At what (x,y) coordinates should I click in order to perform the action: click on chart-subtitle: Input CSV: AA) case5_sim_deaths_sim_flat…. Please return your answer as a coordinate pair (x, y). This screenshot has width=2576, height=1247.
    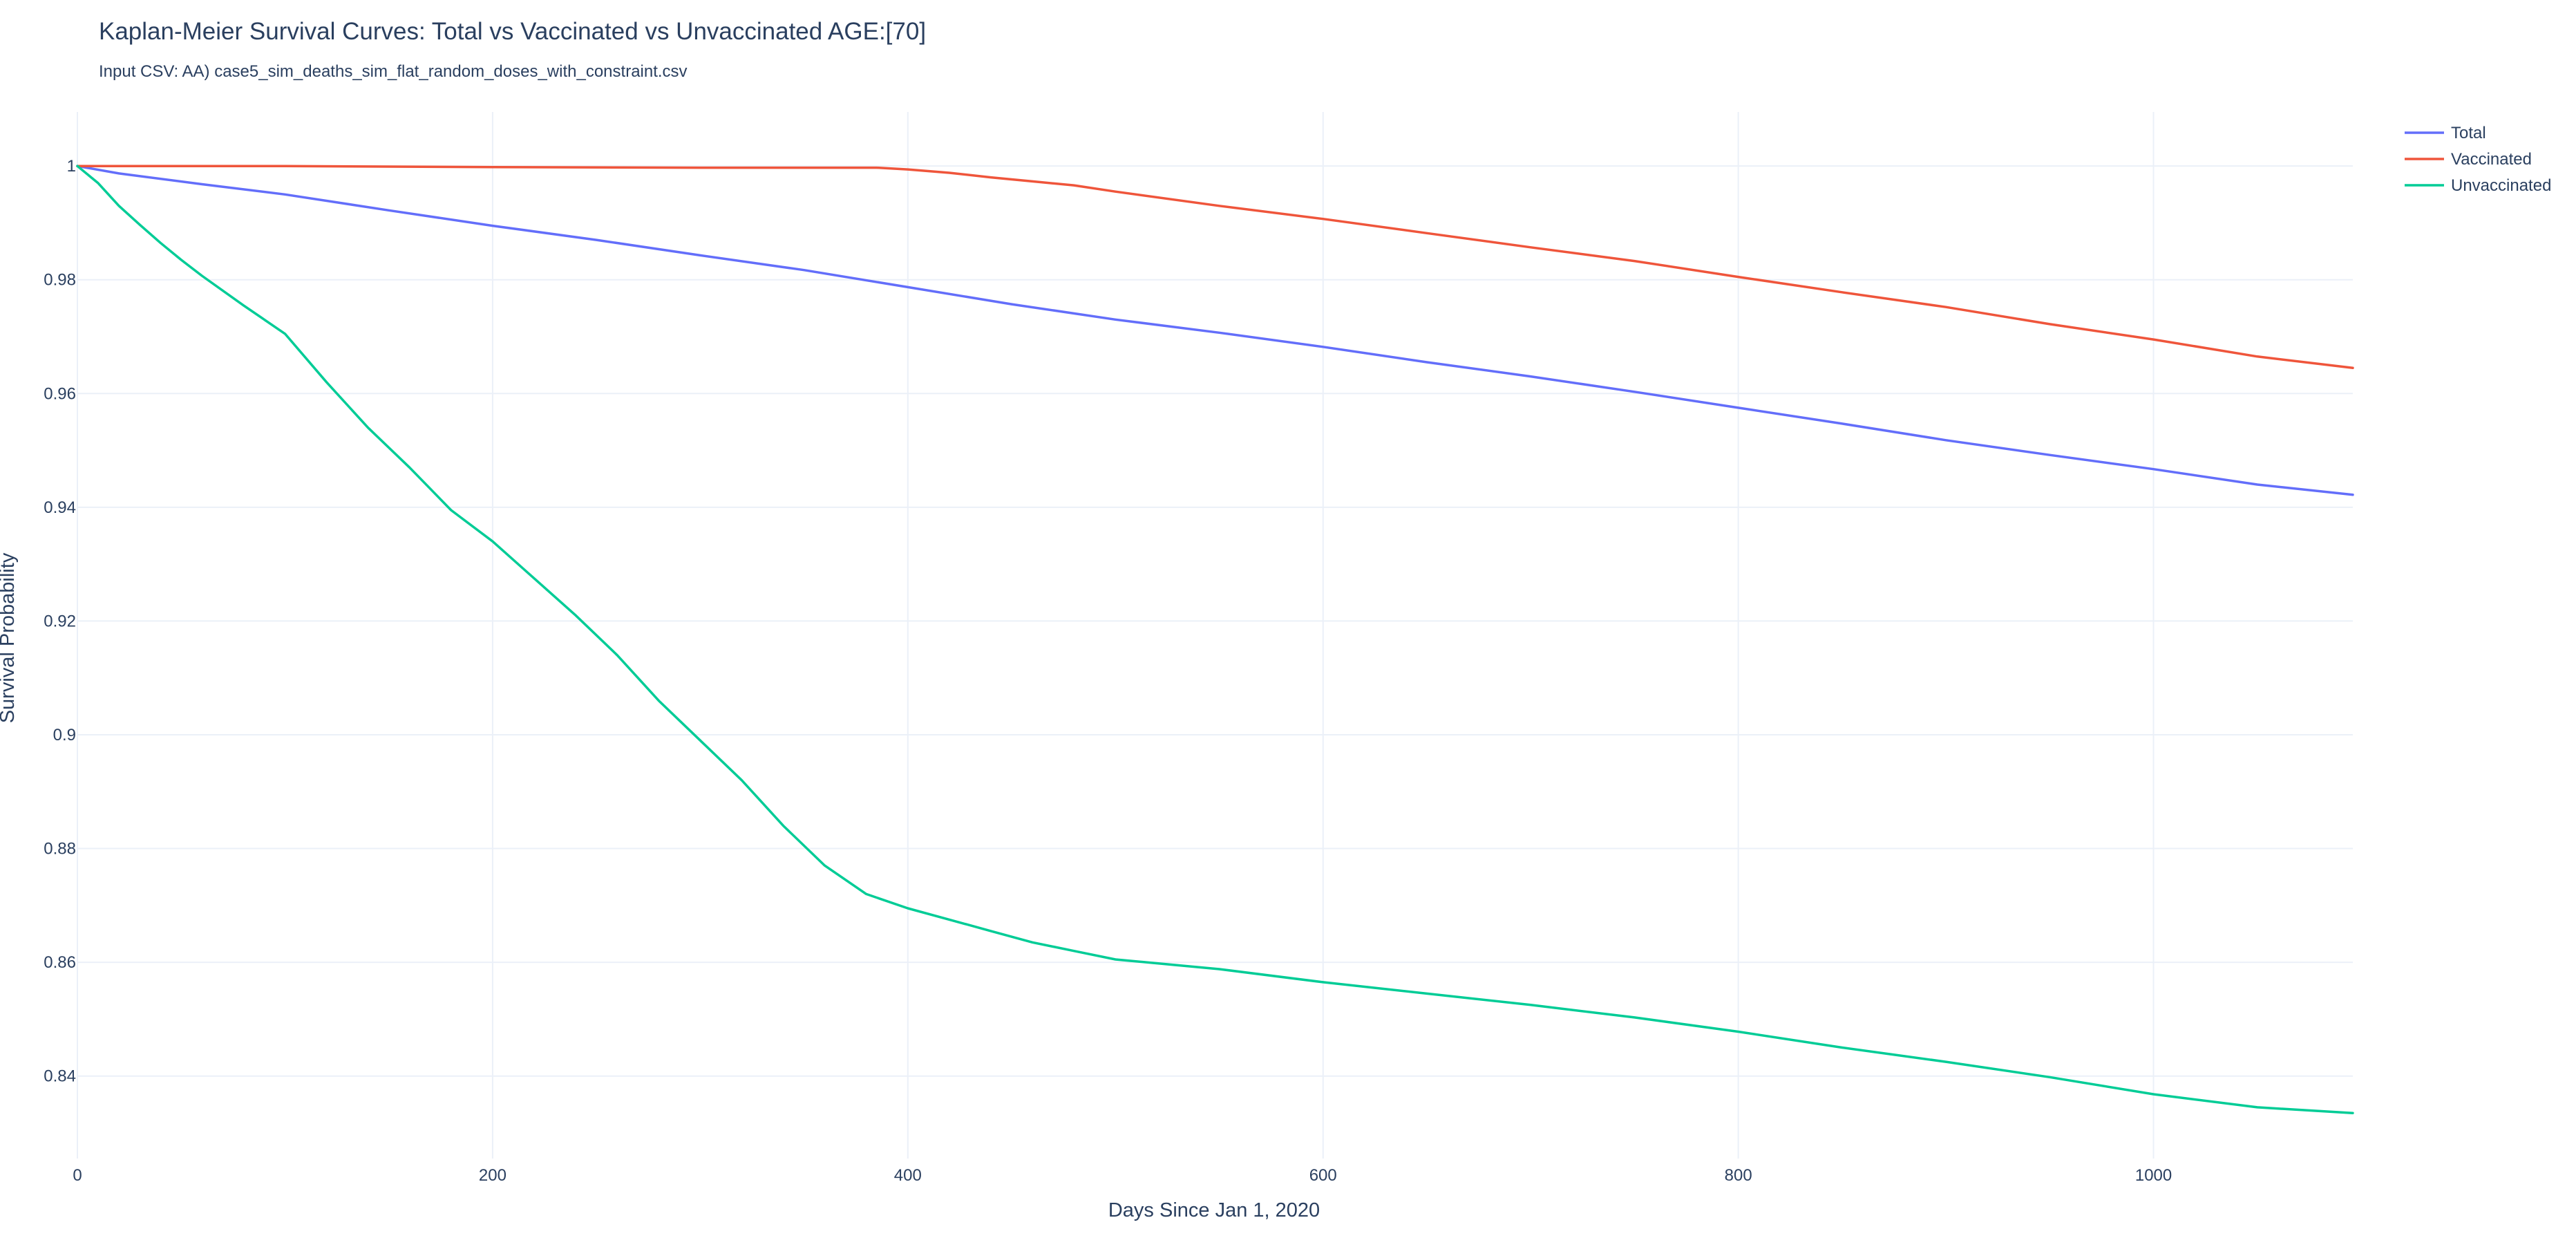
    Looking at the image, I should click on (393, 71).